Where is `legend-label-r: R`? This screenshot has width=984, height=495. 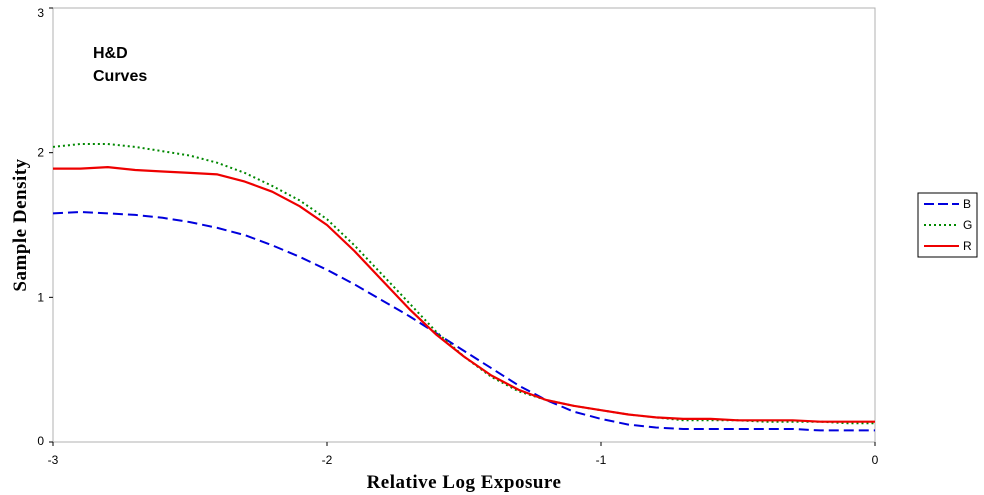 legend-label-r: R is located at coordinates (967, 246).